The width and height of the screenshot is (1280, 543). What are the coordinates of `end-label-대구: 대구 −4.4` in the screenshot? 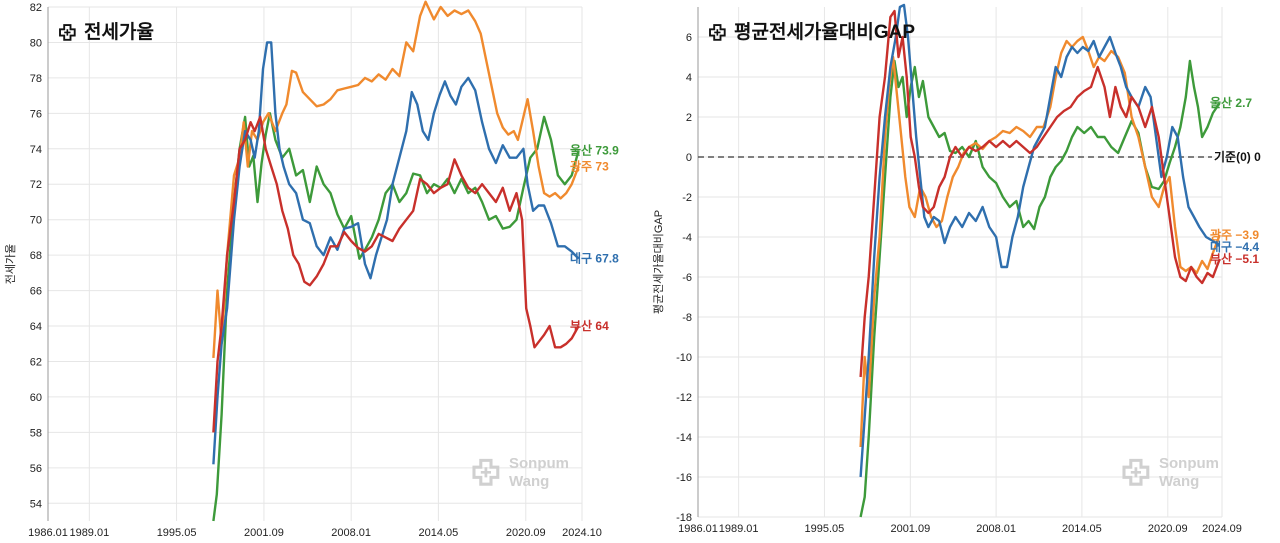 It's located at (1234, 247).